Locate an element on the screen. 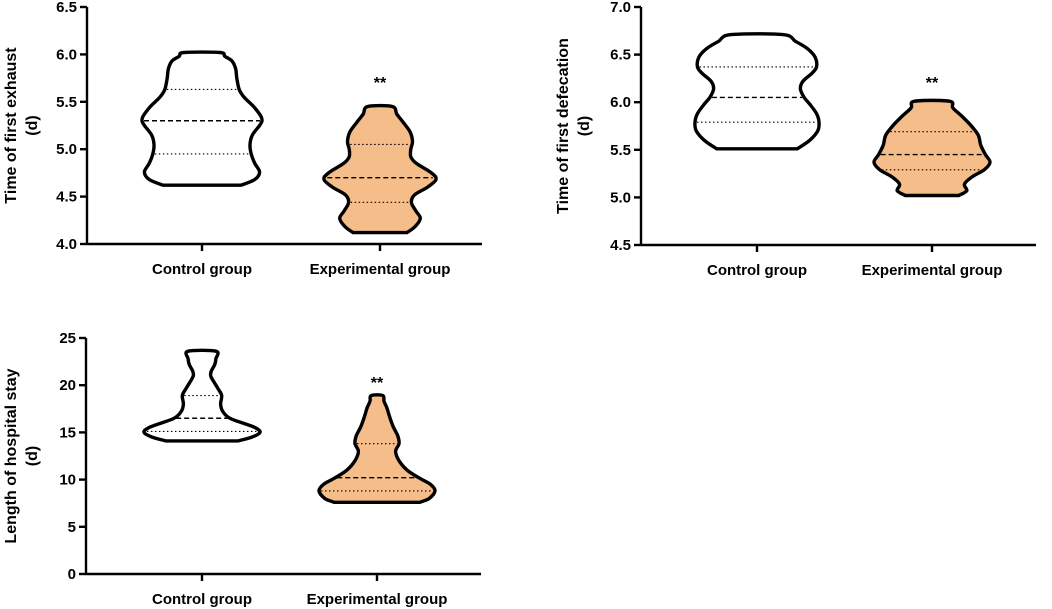 Image resolution: width=1052 pixels, height=609 pixels. y-tick-label: 20 is located at coordinates (67, 385).